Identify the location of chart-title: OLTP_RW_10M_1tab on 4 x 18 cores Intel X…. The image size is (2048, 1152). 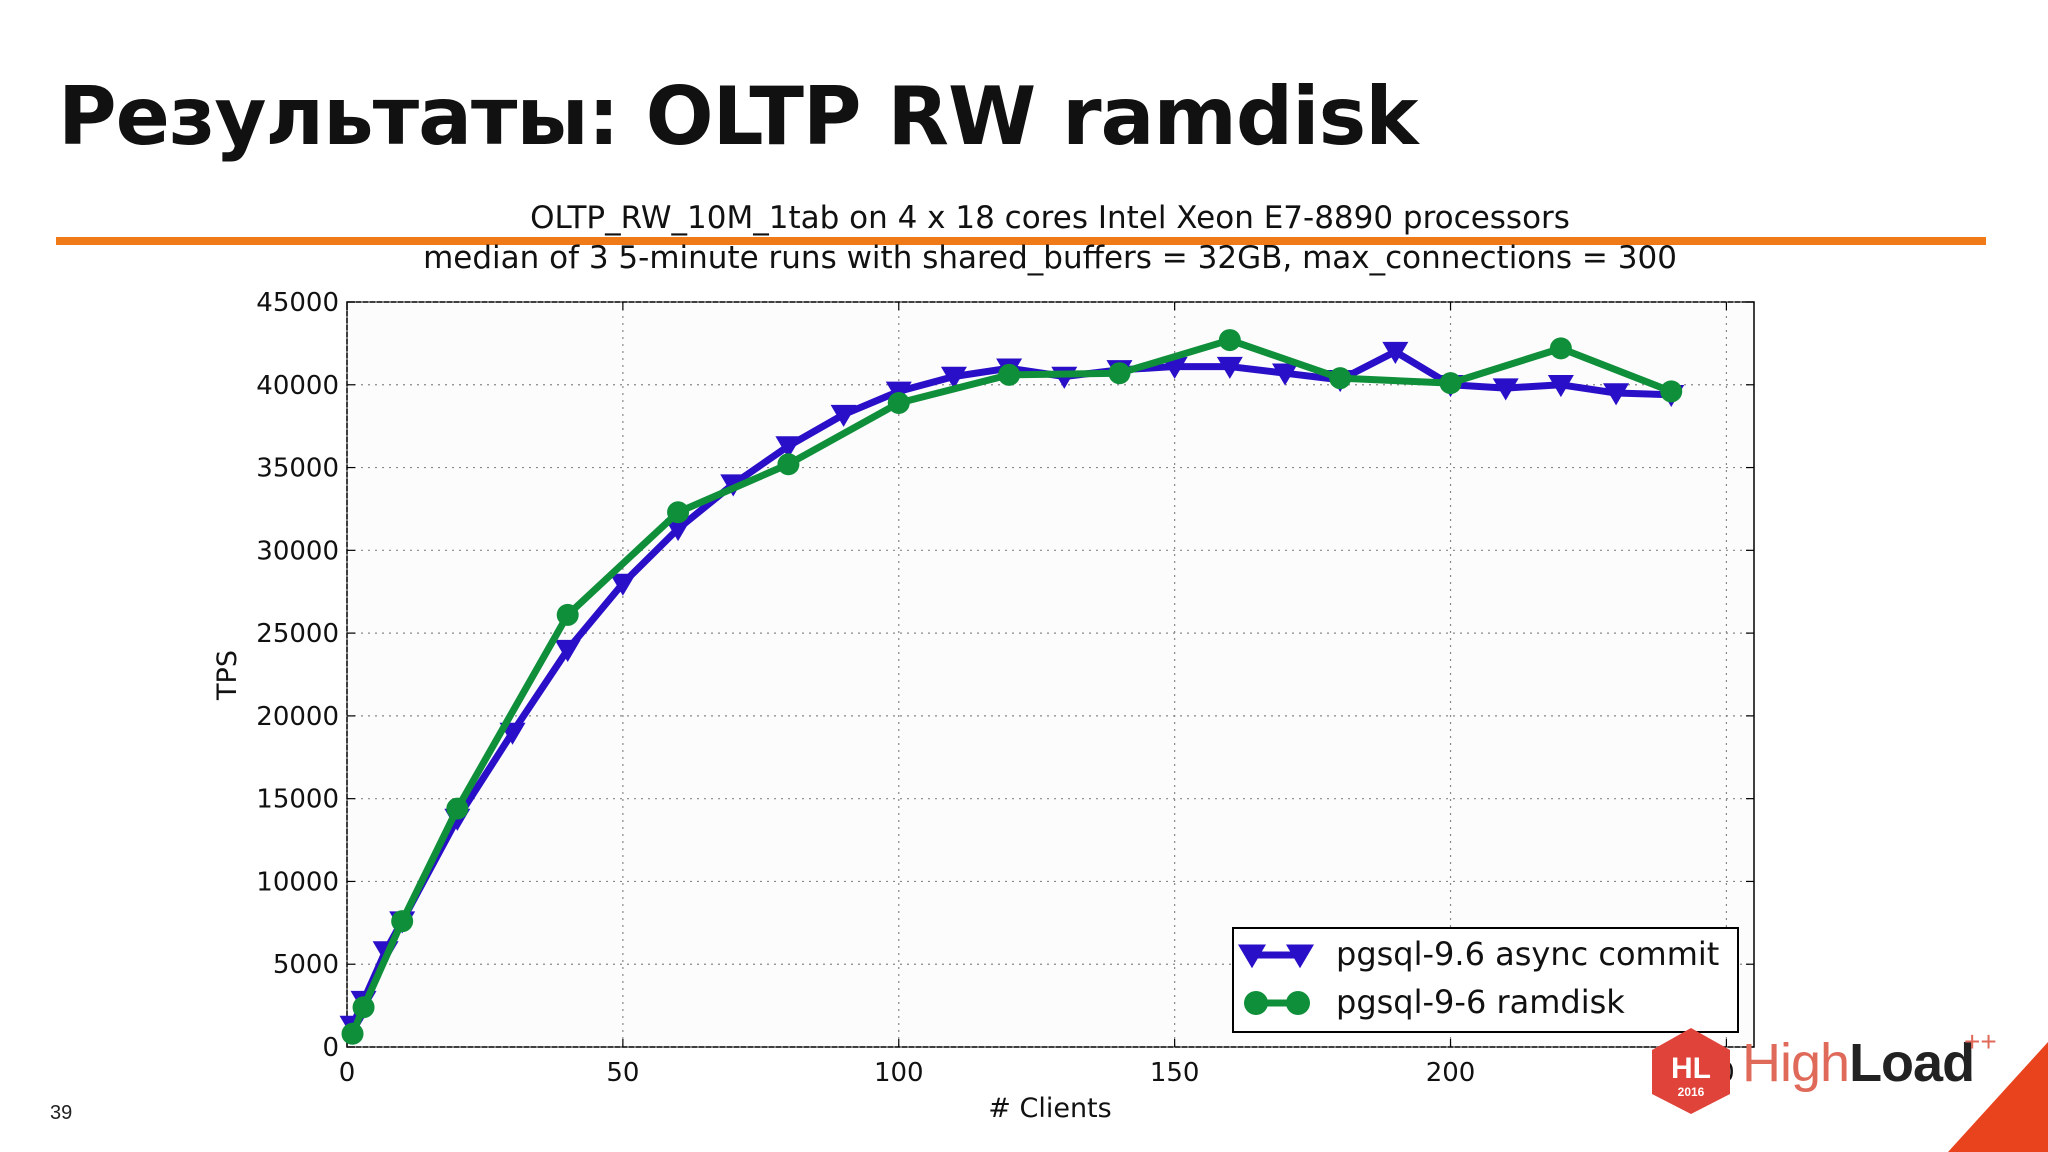
(1050, 218).